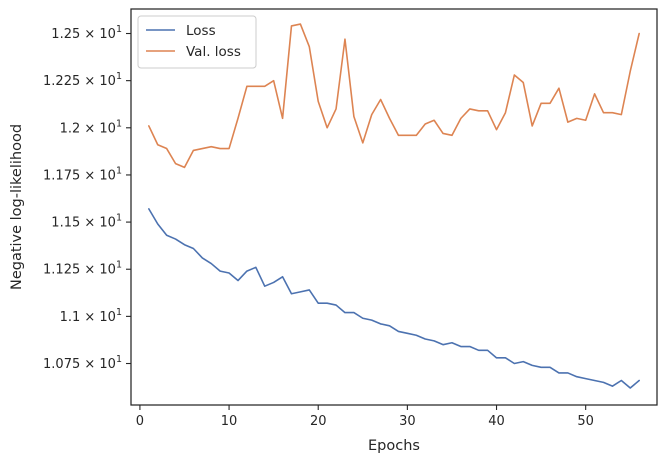 This screenshot has height=464, width=667. I want to click on y-axis-label: Negative log-likelihood, so click(17, 207).